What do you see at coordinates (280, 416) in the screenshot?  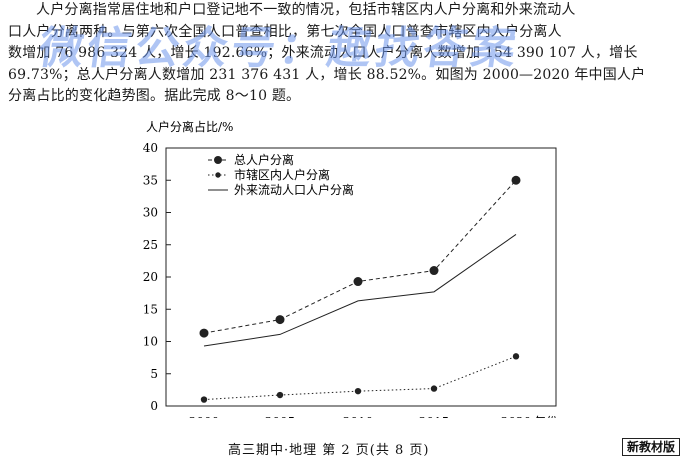 I see `x-tick-label: 2005` at bounding box center [280, 416].